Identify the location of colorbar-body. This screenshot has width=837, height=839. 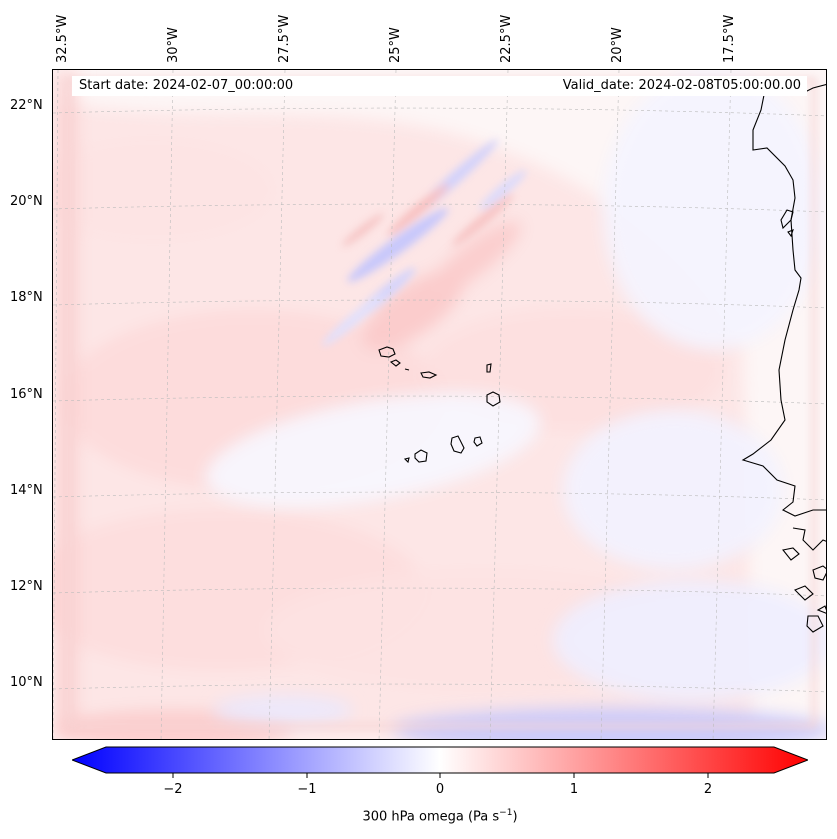
(440, 760).